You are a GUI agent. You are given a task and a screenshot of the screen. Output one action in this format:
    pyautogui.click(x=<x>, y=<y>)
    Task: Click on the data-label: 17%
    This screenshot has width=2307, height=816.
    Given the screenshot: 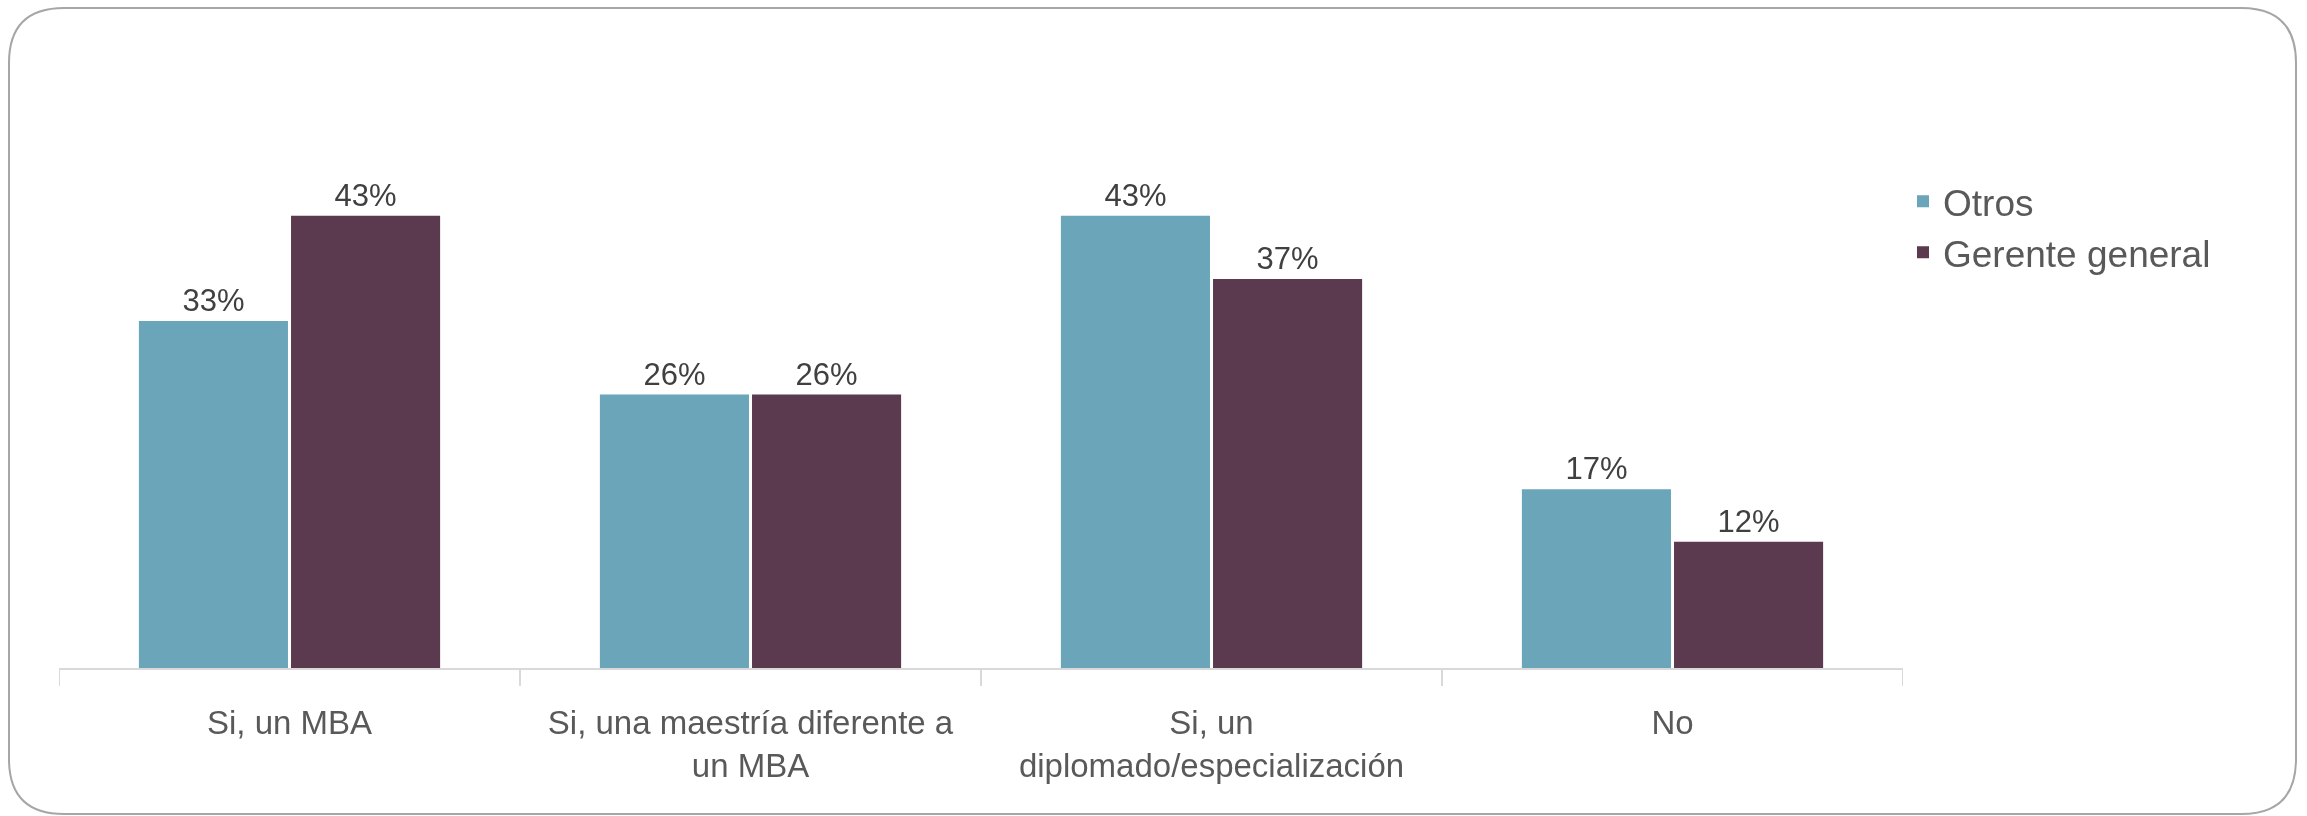 What is the action you would take?
    pyautogui.click(x=1596, y=469)
    